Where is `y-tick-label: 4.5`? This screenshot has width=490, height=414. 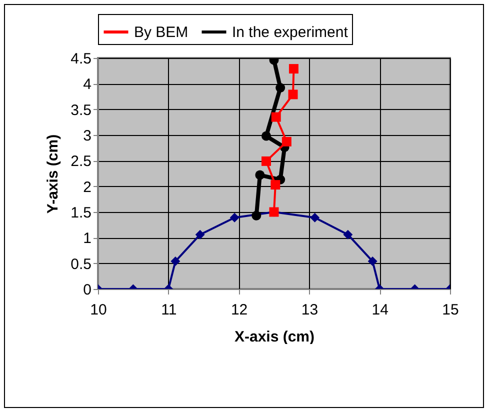
y-tick-label: 4.5 is located at coordinates (81, 59).